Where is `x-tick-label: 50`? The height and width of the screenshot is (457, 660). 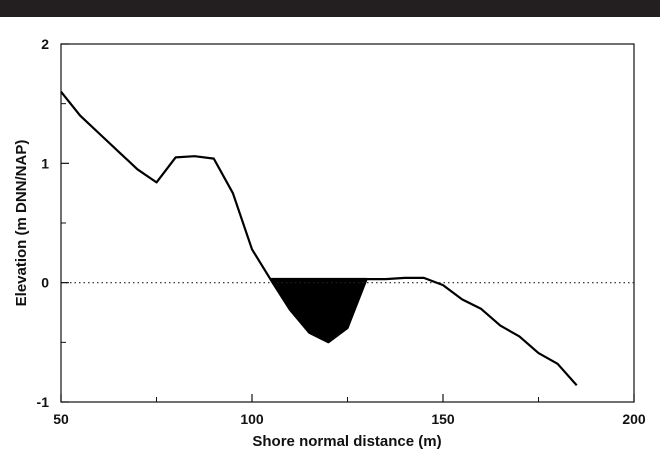
x-tick-label: 50 is located at coordinates (61, 419).